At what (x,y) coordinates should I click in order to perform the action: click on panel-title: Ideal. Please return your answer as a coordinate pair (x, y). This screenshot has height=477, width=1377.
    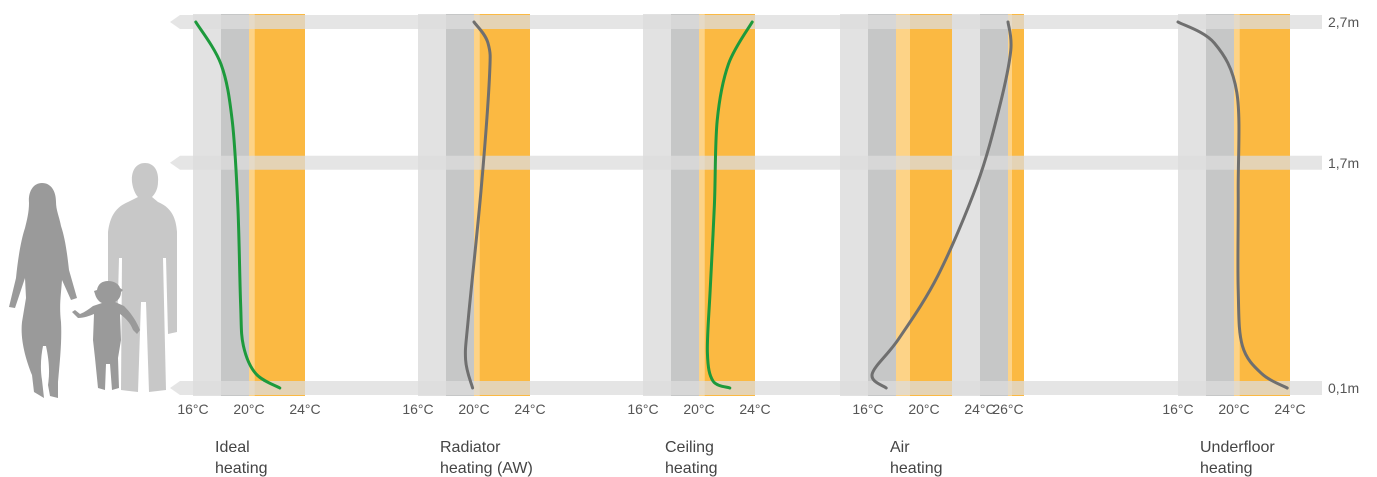
    Looking at the image, I should click on (232, 447).